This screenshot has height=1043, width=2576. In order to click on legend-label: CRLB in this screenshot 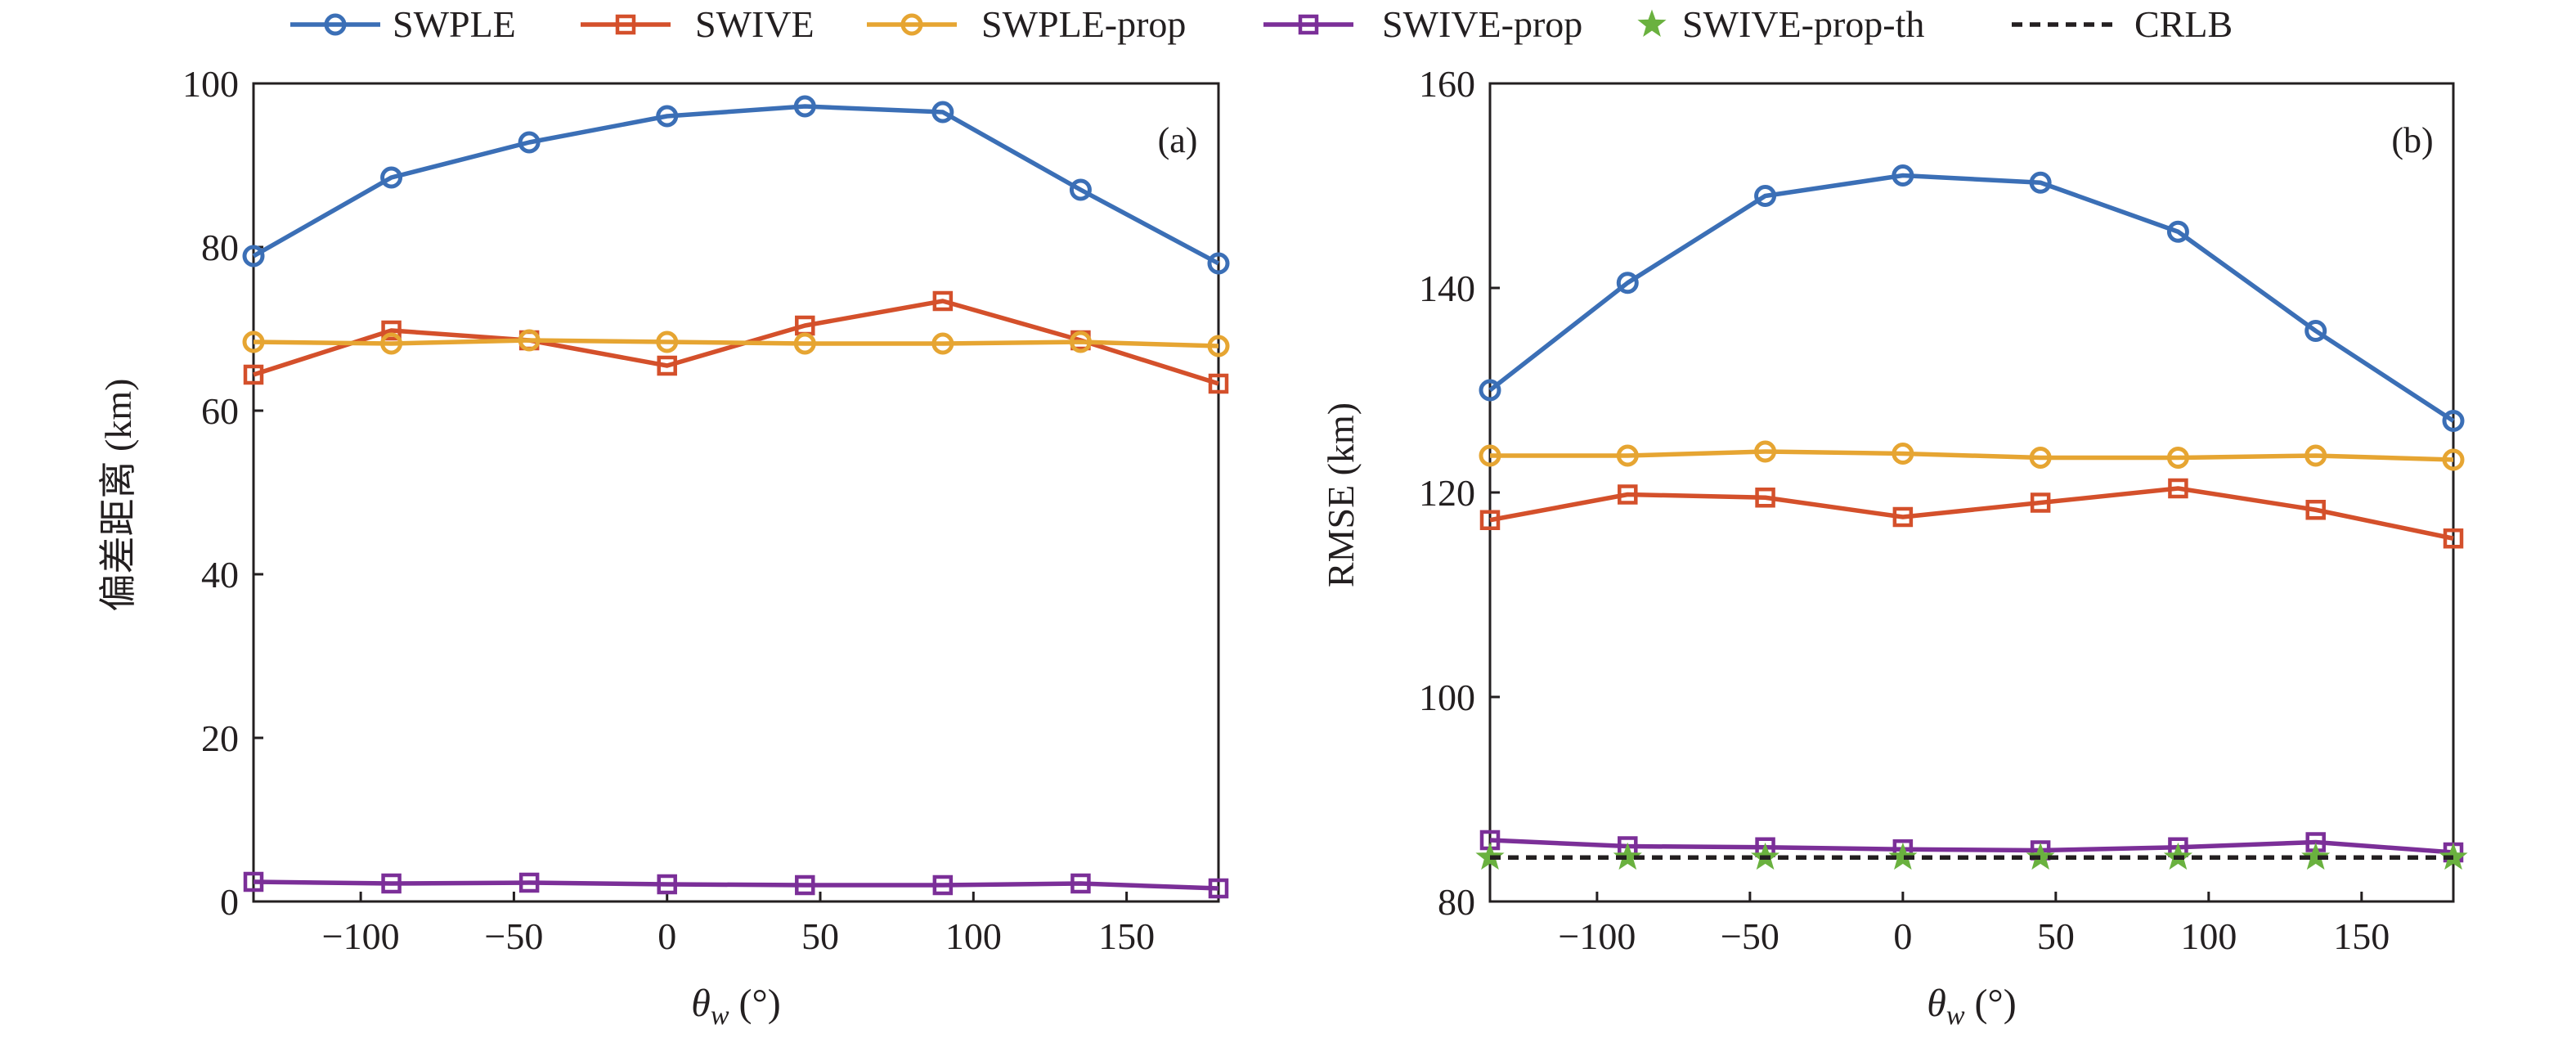, I will do `click(2183, 24)`.